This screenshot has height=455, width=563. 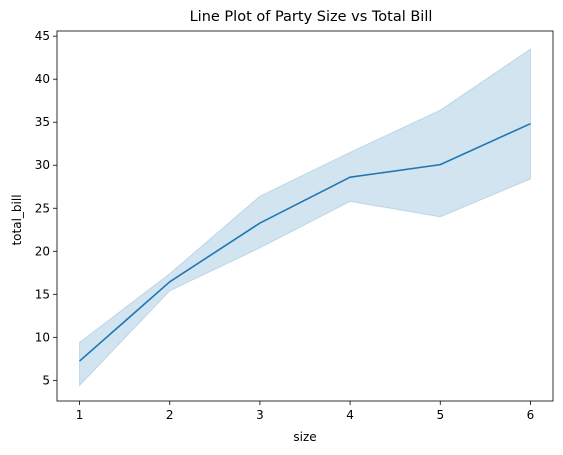 What do you see at coordinates (80, 415) in the screenshot?
I see `x-tick-label: 1` at bounding box center [80, 415].